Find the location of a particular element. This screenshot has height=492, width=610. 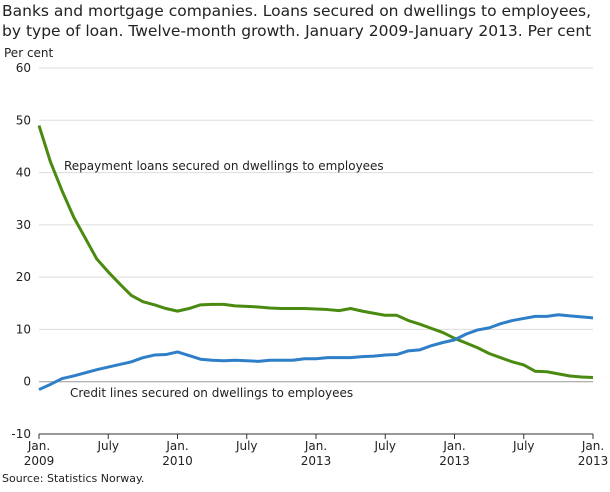

source: Source: Statistics Norway. is located at coordinates (73, 478).